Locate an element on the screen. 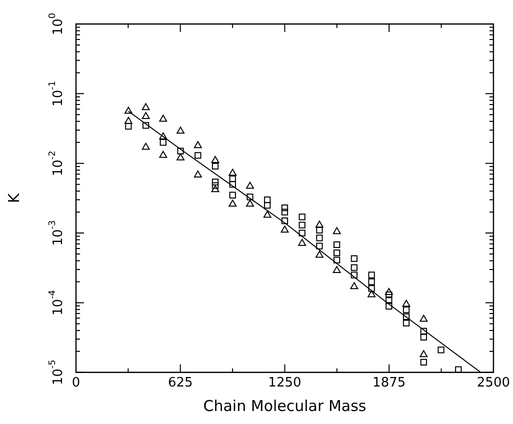  y-axis-title: K is located at coordinates (13, 198).